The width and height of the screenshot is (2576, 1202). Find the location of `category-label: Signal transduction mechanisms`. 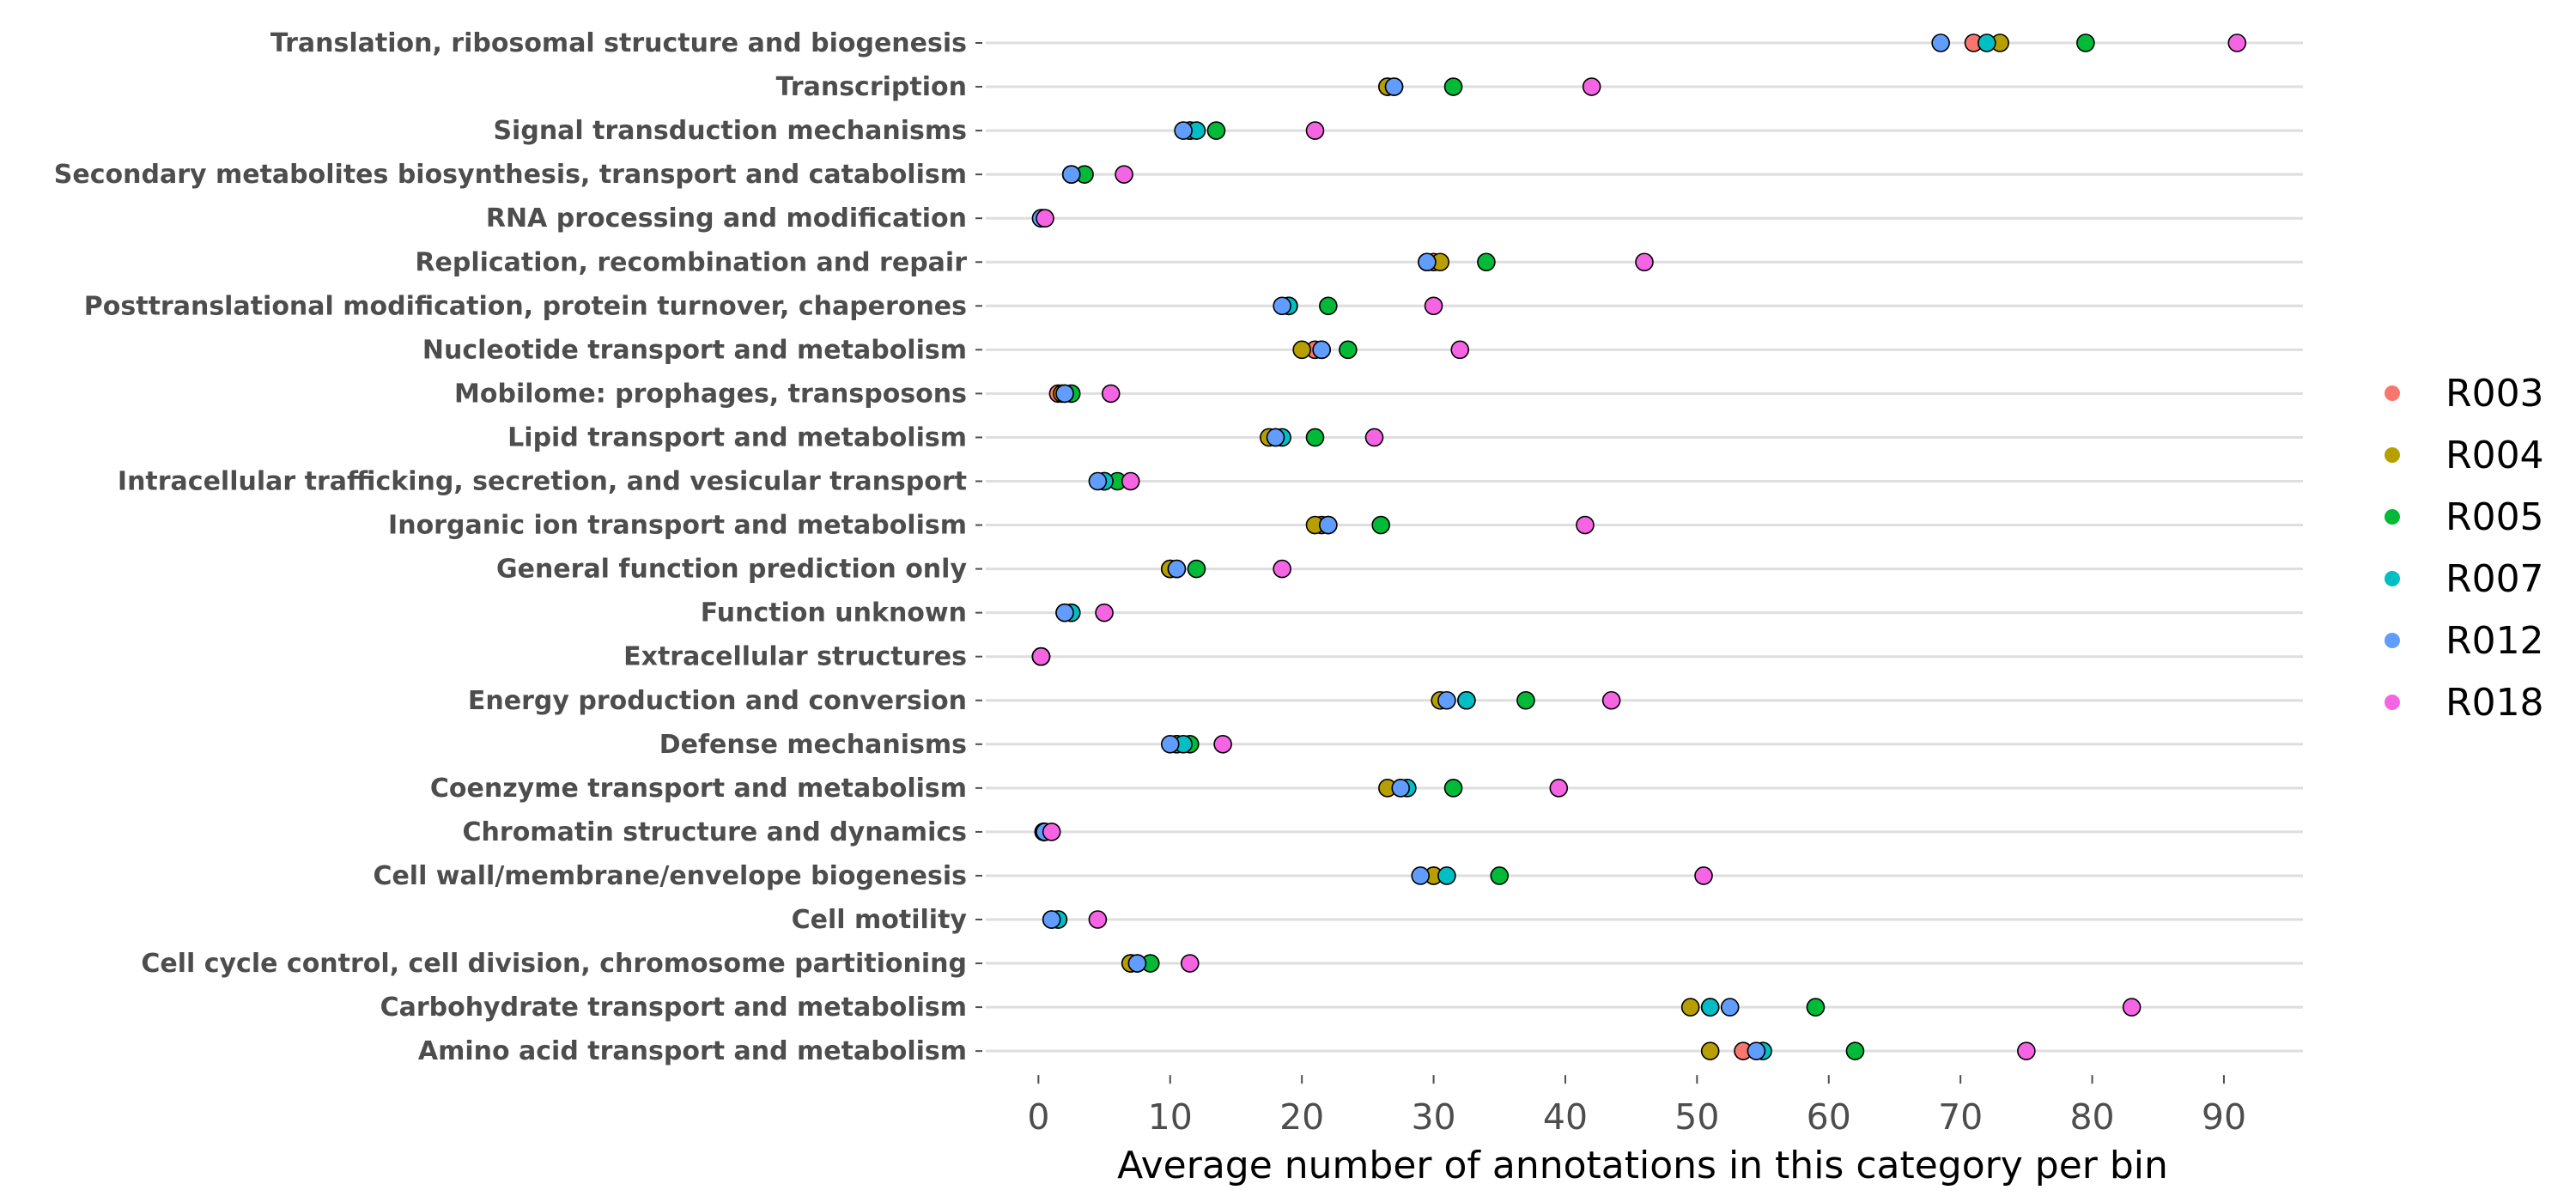

category-label: Signal transduction mechanisms is located at coordinates (730, 131).